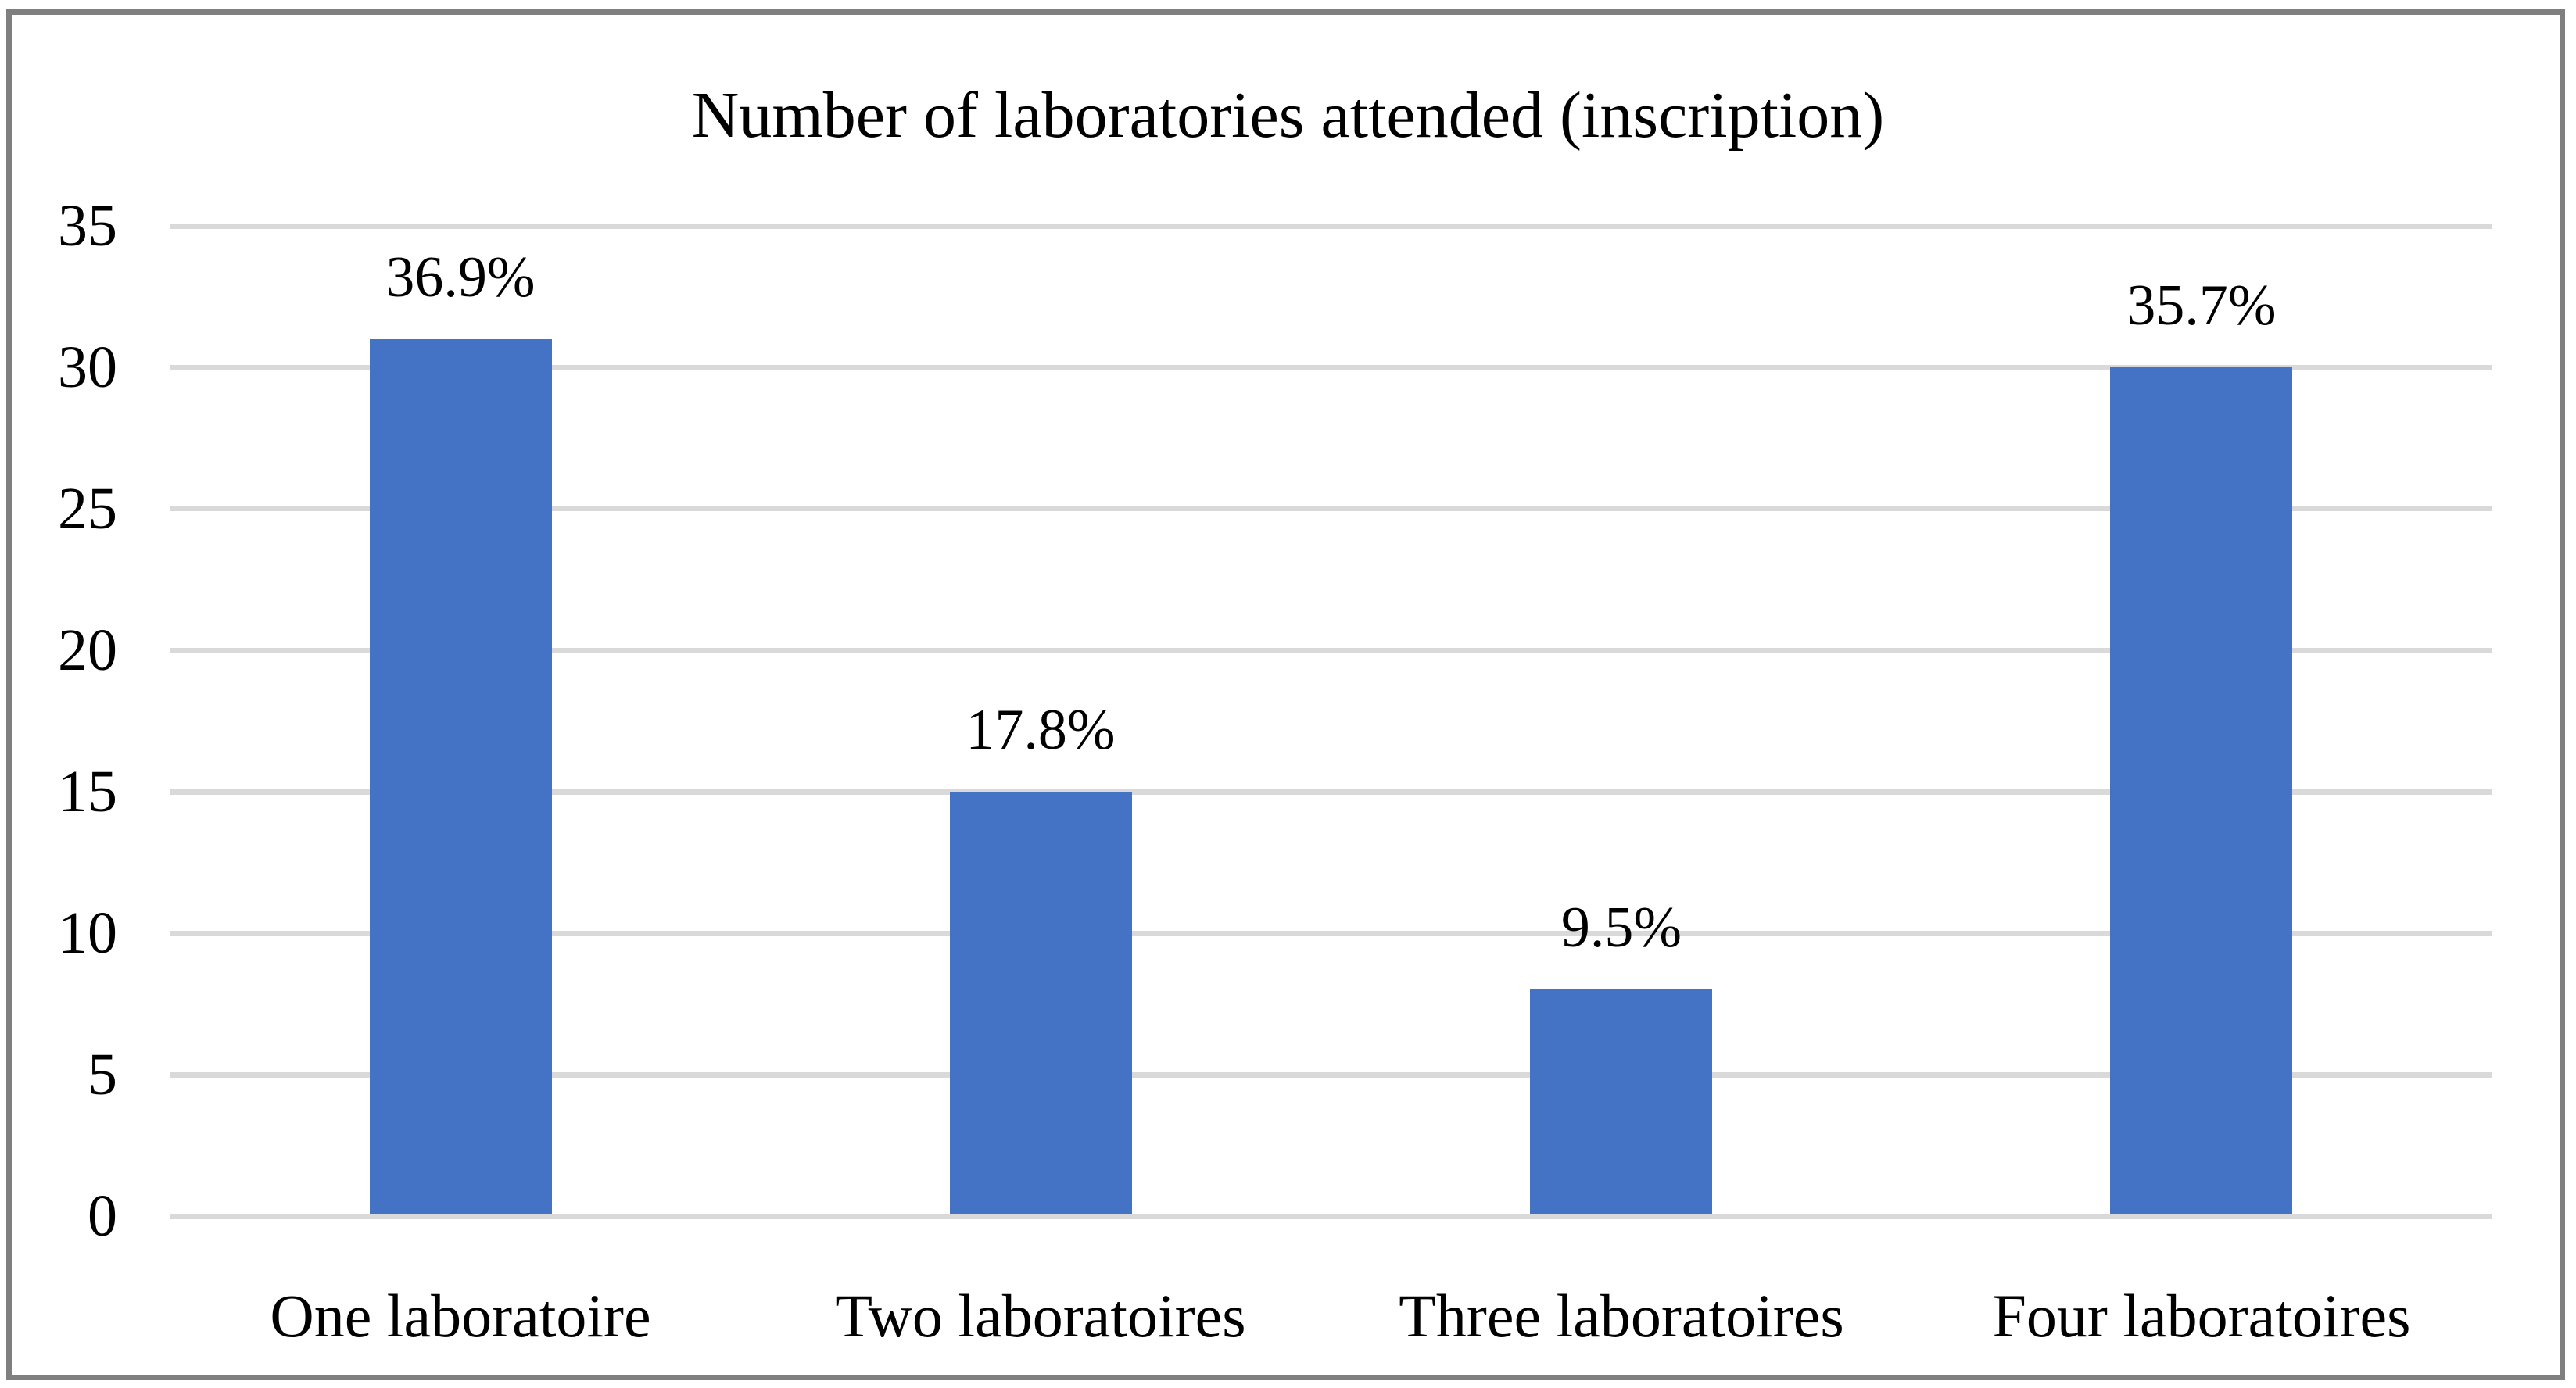 The image size is (2576, 1388). Describe the element at coordinates (1040, 1316) in the screenshot. I see `x-axis-category-label: Two laboratoires` at that location.